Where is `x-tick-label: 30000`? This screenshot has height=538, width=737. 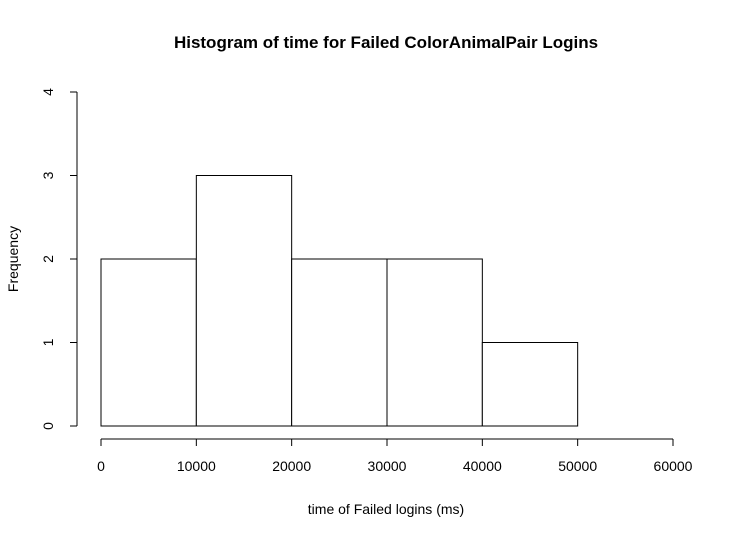 x-tick-label: 30000 is located at coordinates (387, 466).